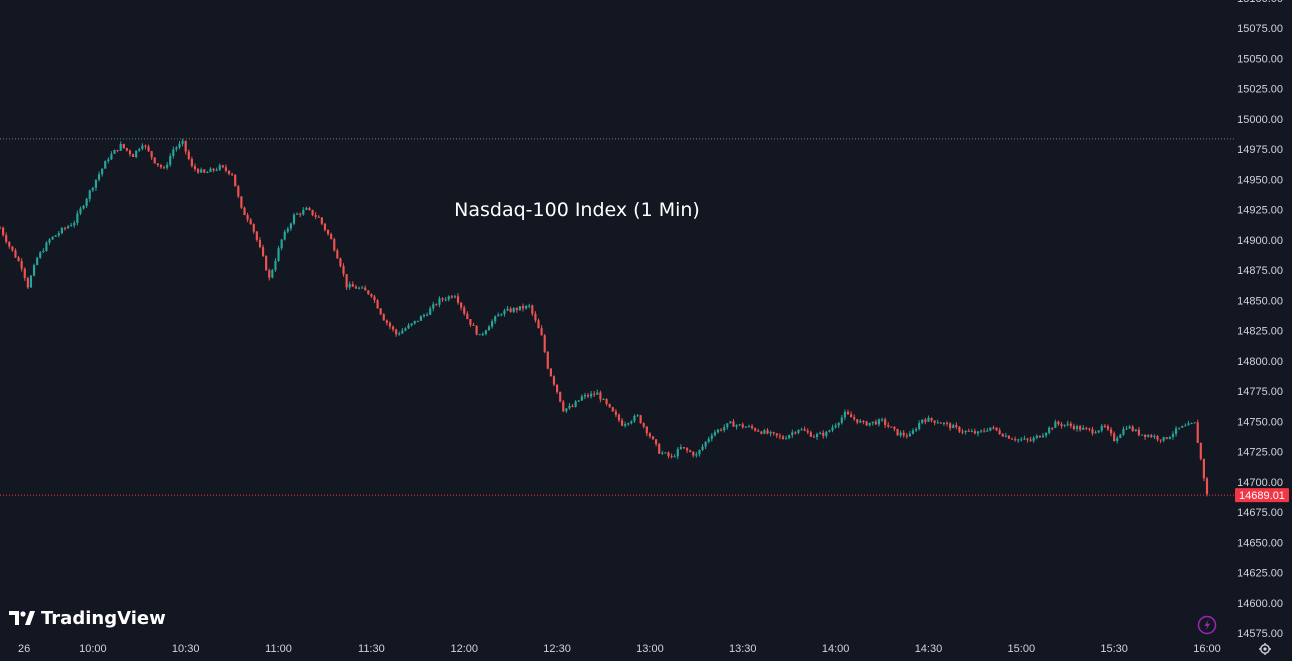 The image size is (1292, 661). I want to click on lightning-icon, so click(1207, 625).